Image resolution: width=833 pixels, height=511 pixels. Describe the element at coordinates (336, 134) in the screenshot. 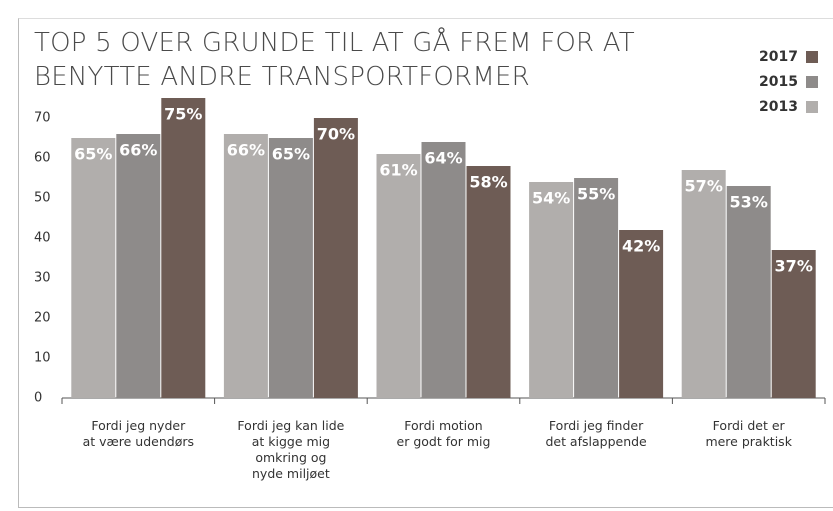

I see `value-label: 70%` at that location.